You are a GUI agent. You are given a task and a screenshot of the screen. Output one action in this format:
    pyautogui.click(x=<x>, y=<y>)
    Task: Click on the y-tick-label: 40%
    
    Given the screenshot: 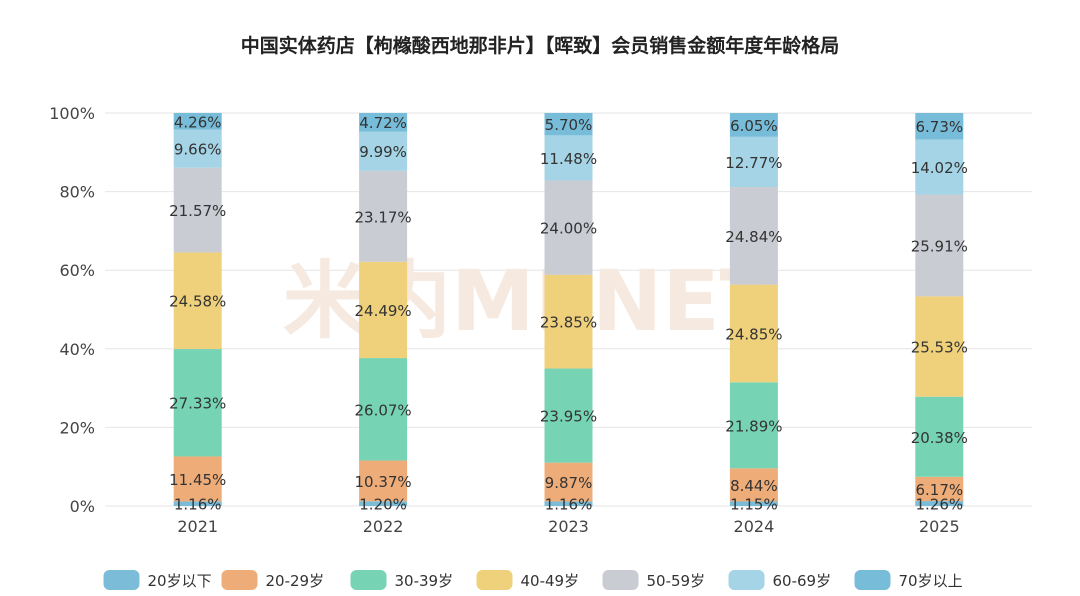 What is the action you would take?
    pyautogui.click(x=77, y=349)
    